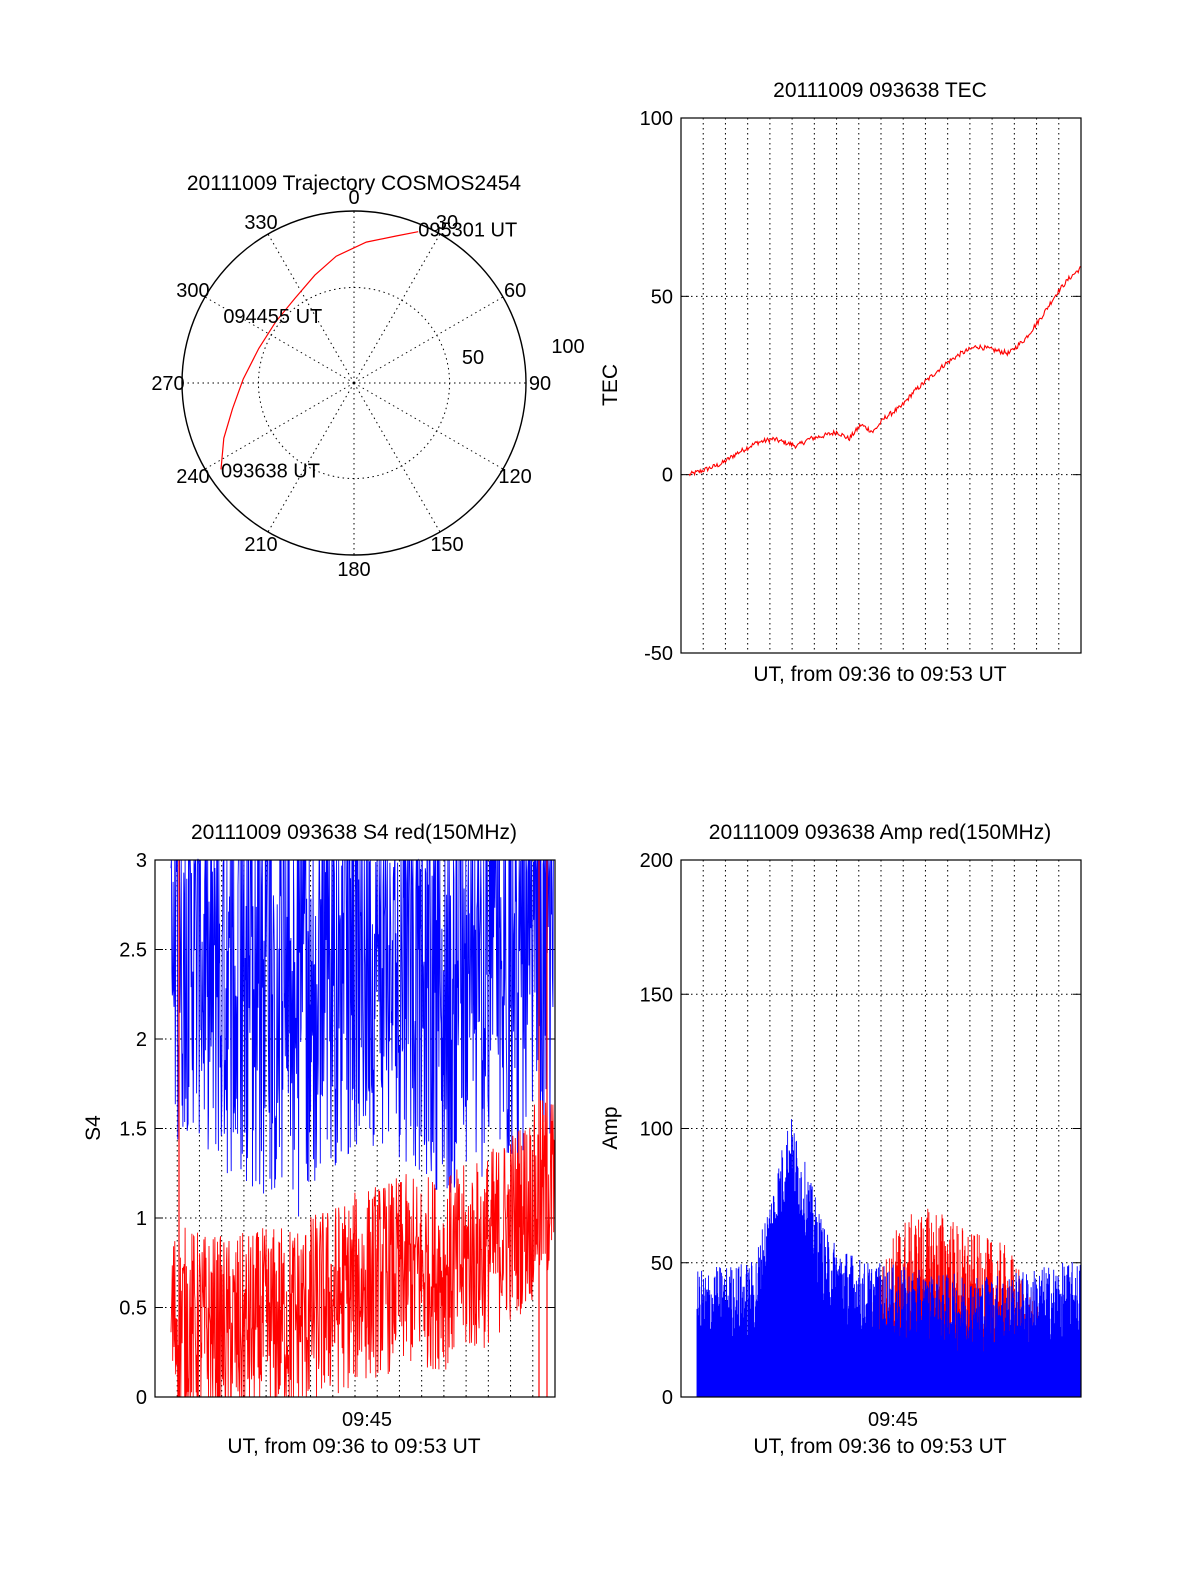 The height and width of the screenshot is (1575, 1200). Describe the element at coordinates (467, 231) in the screenshot. I see `trajectory-annotation: 095301 UT` at that location.